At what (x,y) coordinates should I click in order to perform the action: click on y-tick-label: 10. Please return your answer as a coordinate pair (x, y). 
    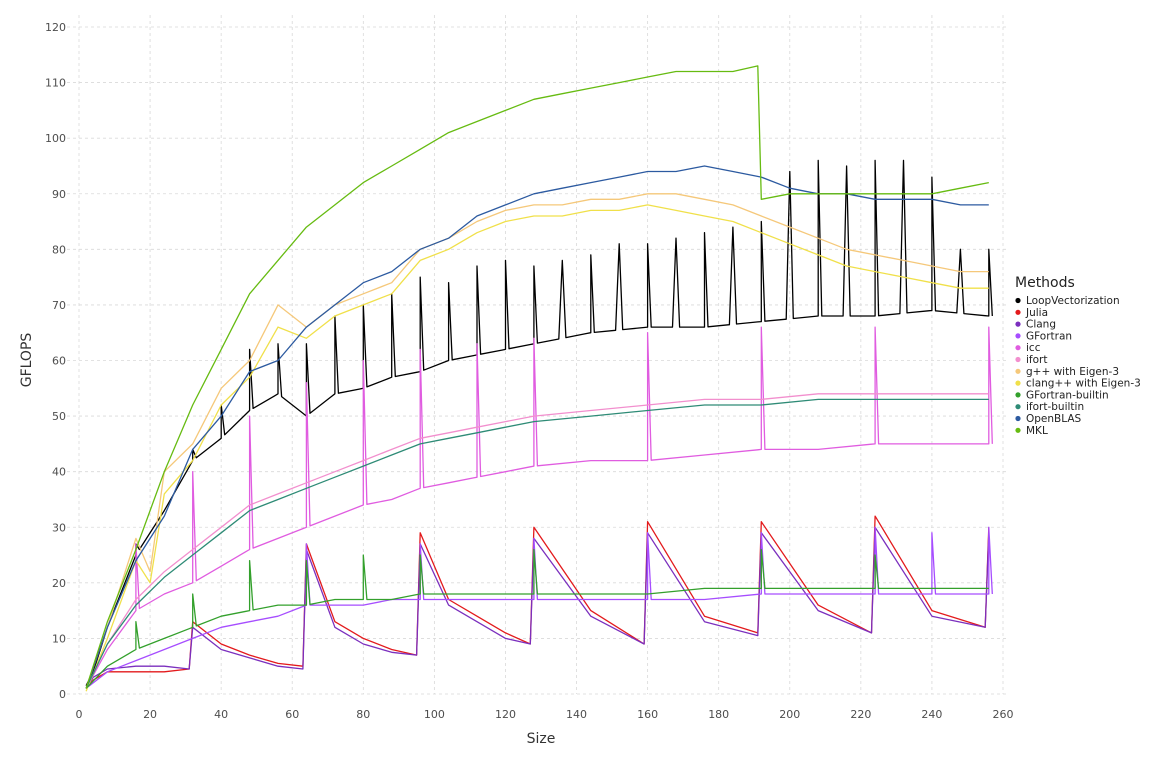
    Looking at the image, I should click on (59, 638).